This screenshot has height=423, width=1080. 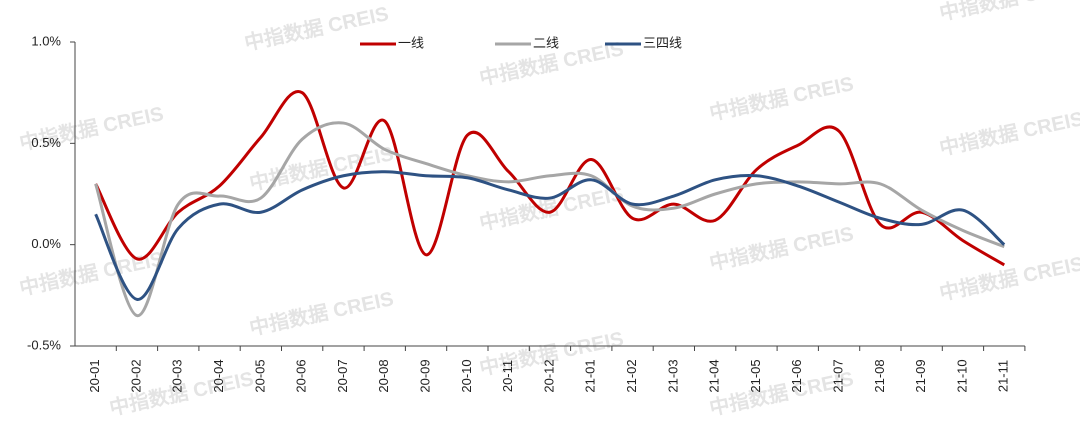 What do you see at coordinates (714, 375) in the screenshot?
I see `x-tick-label: 21-04` at bounding box center [714, 375].